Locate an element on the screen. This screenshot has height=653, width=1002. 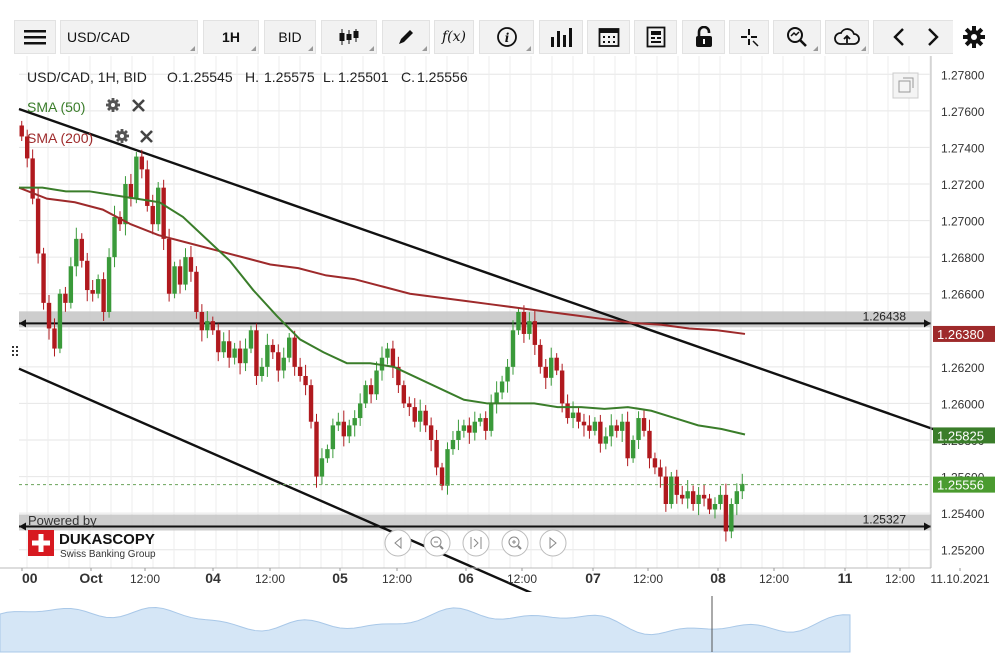
ohlc-high: 1.25575 is located at coordinates (289, 77).